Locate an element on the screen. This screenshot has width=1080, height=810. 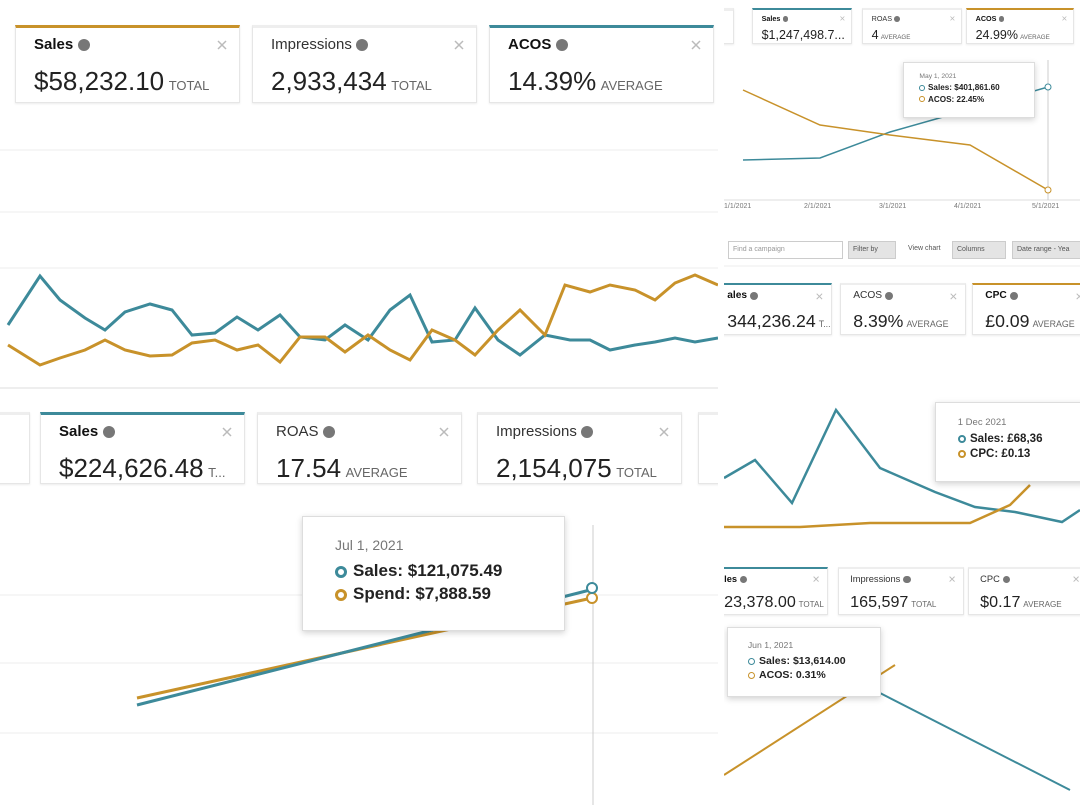
tooltip-text: ACOS: 22.45% is located at coordinates (956, 99).